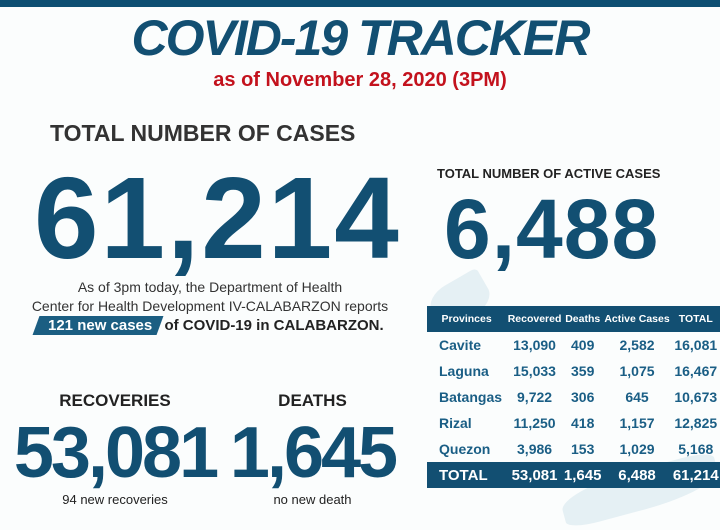 The width and height of the screenshot is (720, 530). What do you see at coordinates (312, 499) in the screenshot?
I see `deaths-note: no new death` at bounding box center [312, 499].